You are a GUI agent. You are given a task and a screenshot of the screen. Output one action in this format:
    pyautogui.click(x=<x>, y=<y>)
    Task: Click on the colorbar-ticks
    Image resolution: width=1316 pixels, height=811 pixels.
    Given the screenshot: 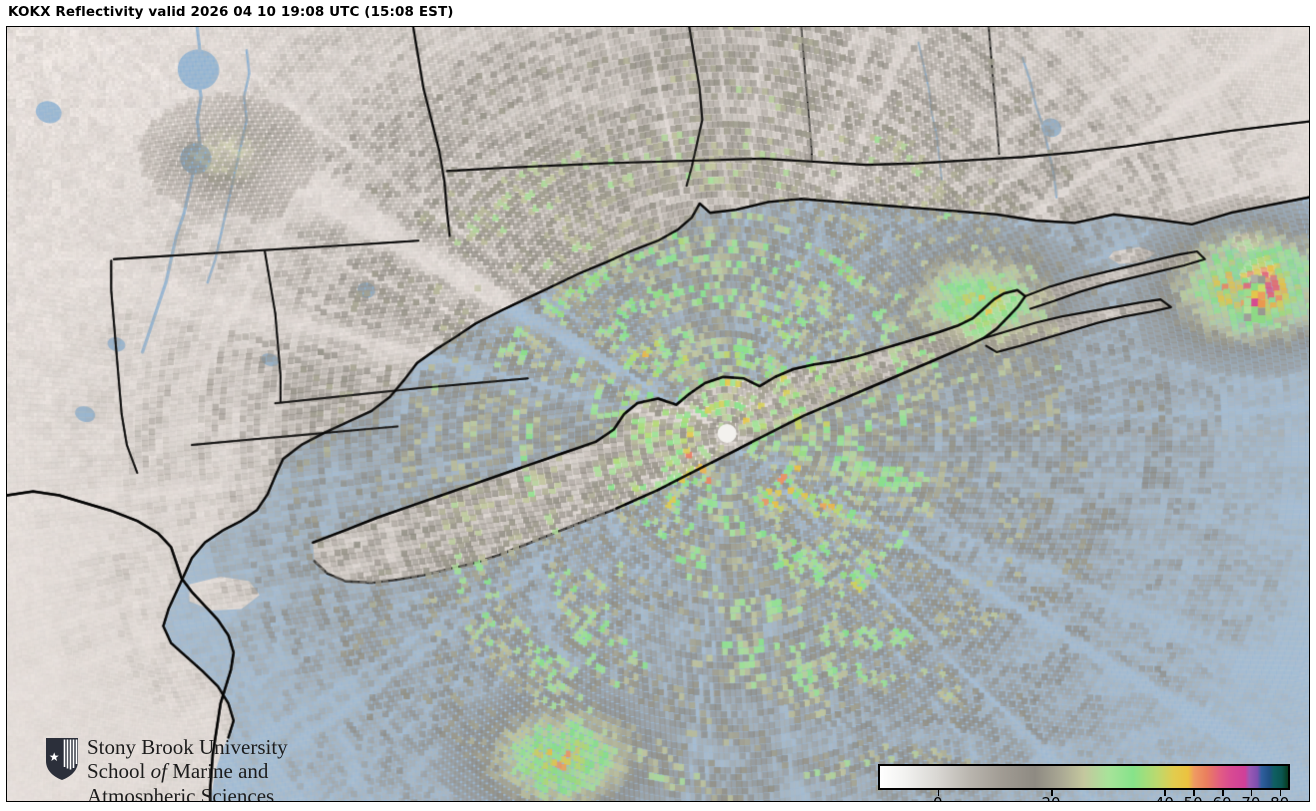 What is the action you would take?
    pyautogui.click(x=1084, y=793)
    